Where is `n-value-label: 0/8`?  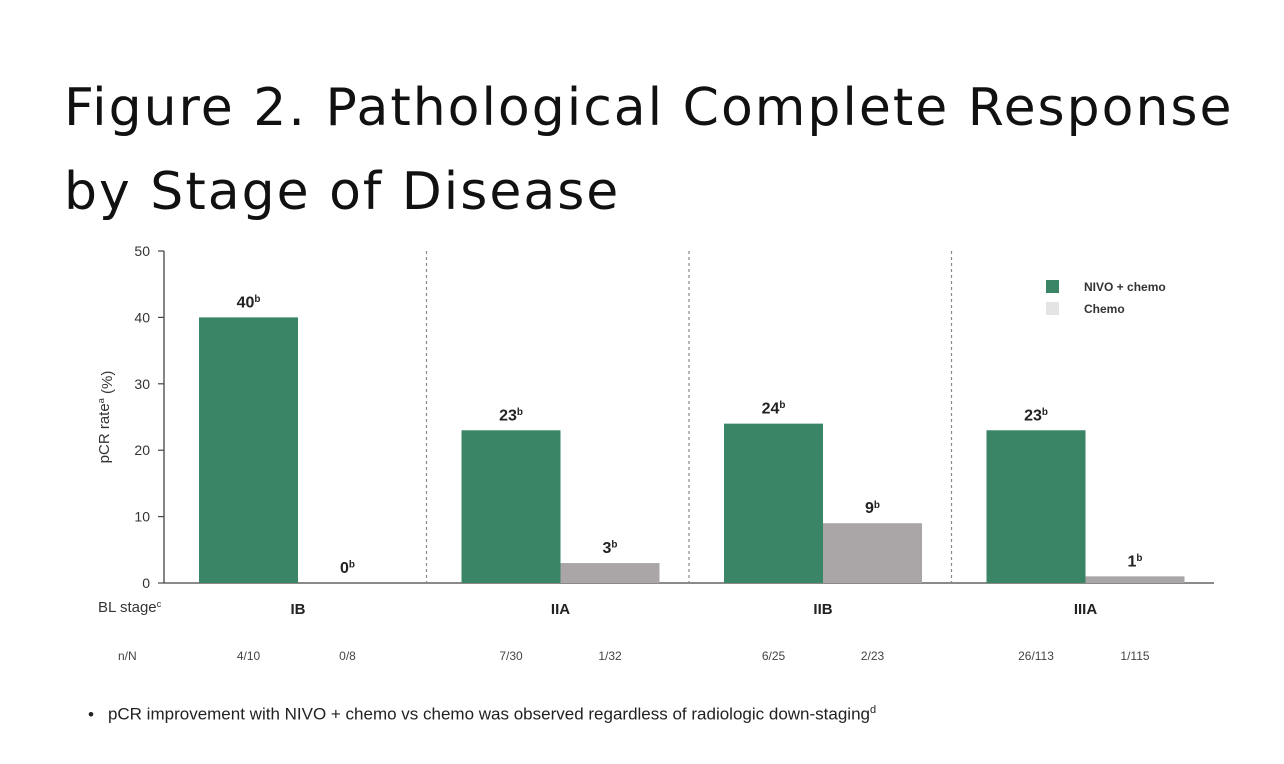
n-value-label: 0/8 is located at coordinates (347, 656).